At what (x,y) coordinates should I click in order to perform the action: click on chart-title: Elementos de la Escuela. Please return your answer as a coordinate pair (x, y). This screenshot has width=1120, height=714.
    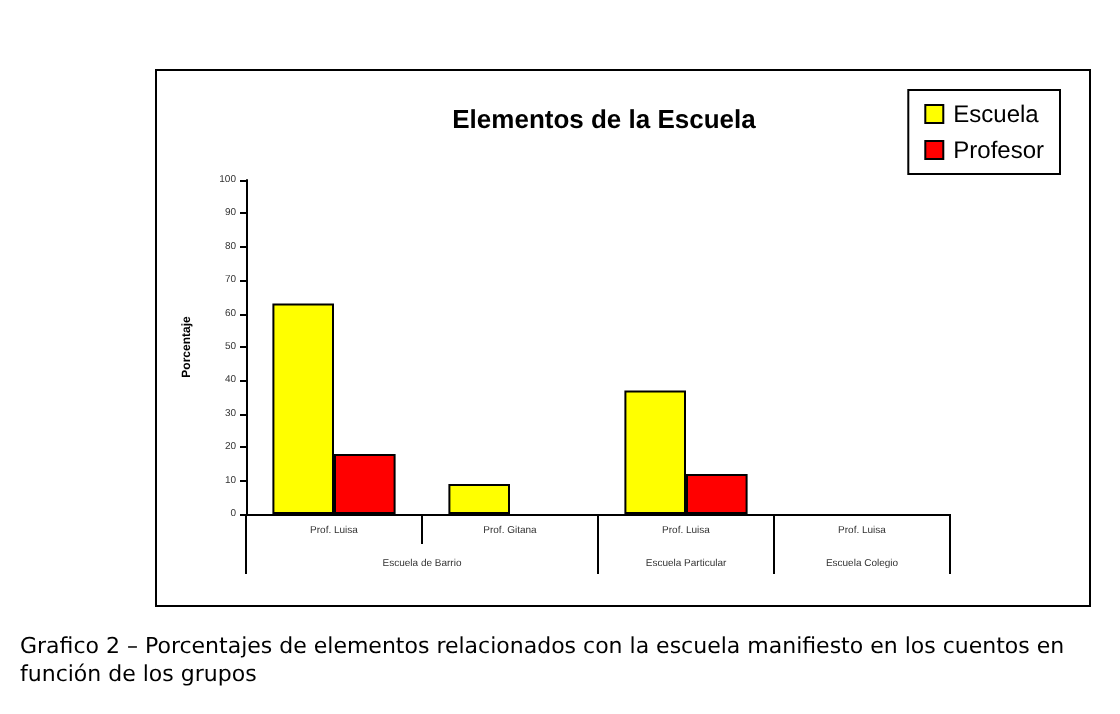
    Looking at the image, I should click on (605, 119).